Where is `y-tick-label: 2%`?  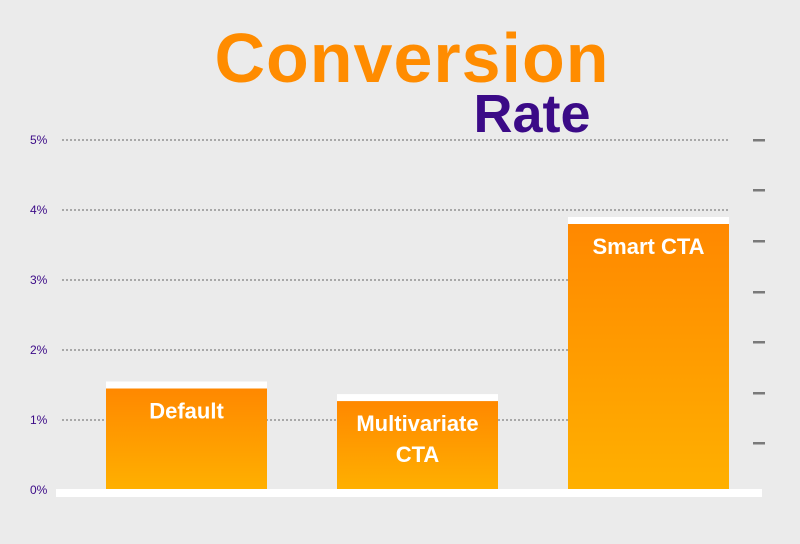 y-tick-label: 2% is located at coordinates (39, 350).